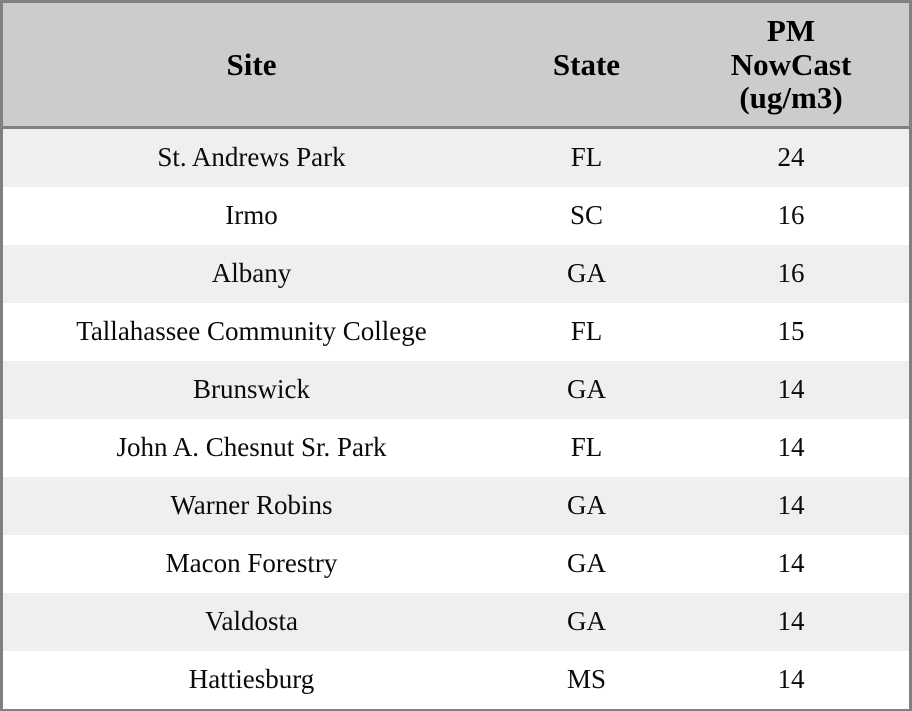 The width and height of the screenshot is (912, 711). I want to click on table-row: Tallahassee Community College FL 15, so click(456, 332).